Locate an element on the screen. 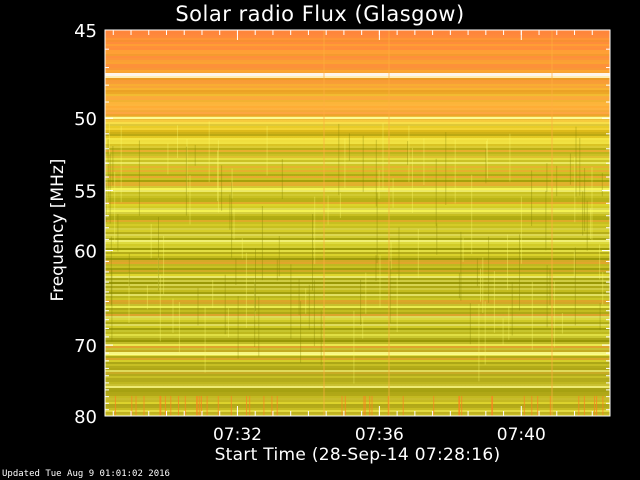 The image size is (640, 480). bright-band is located at coordinates (357, 118).